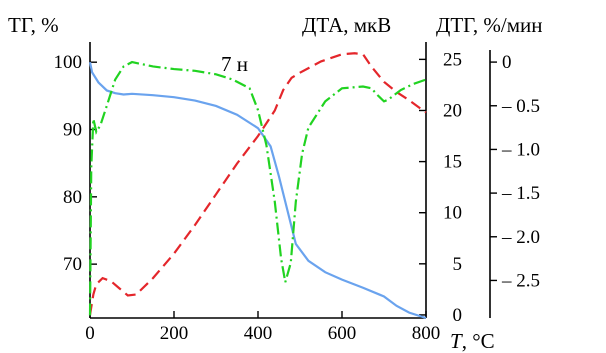  I want to click on dta-tick-label: 25, so click(452, 59).